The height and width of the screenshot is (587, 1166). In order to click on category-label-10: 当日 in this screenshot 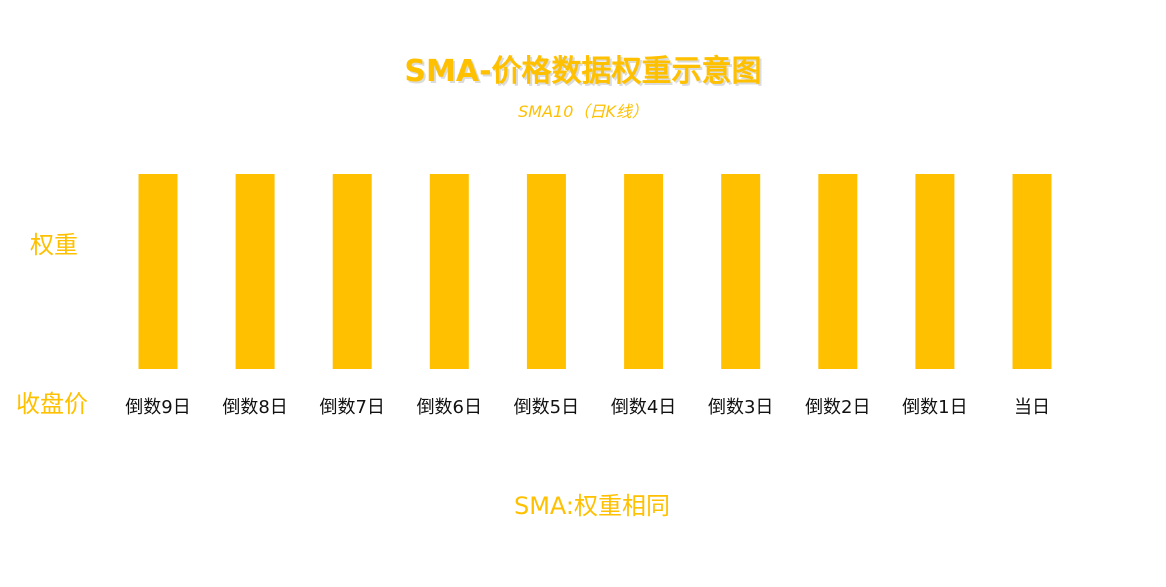, I will do `click(1032, 407)`.